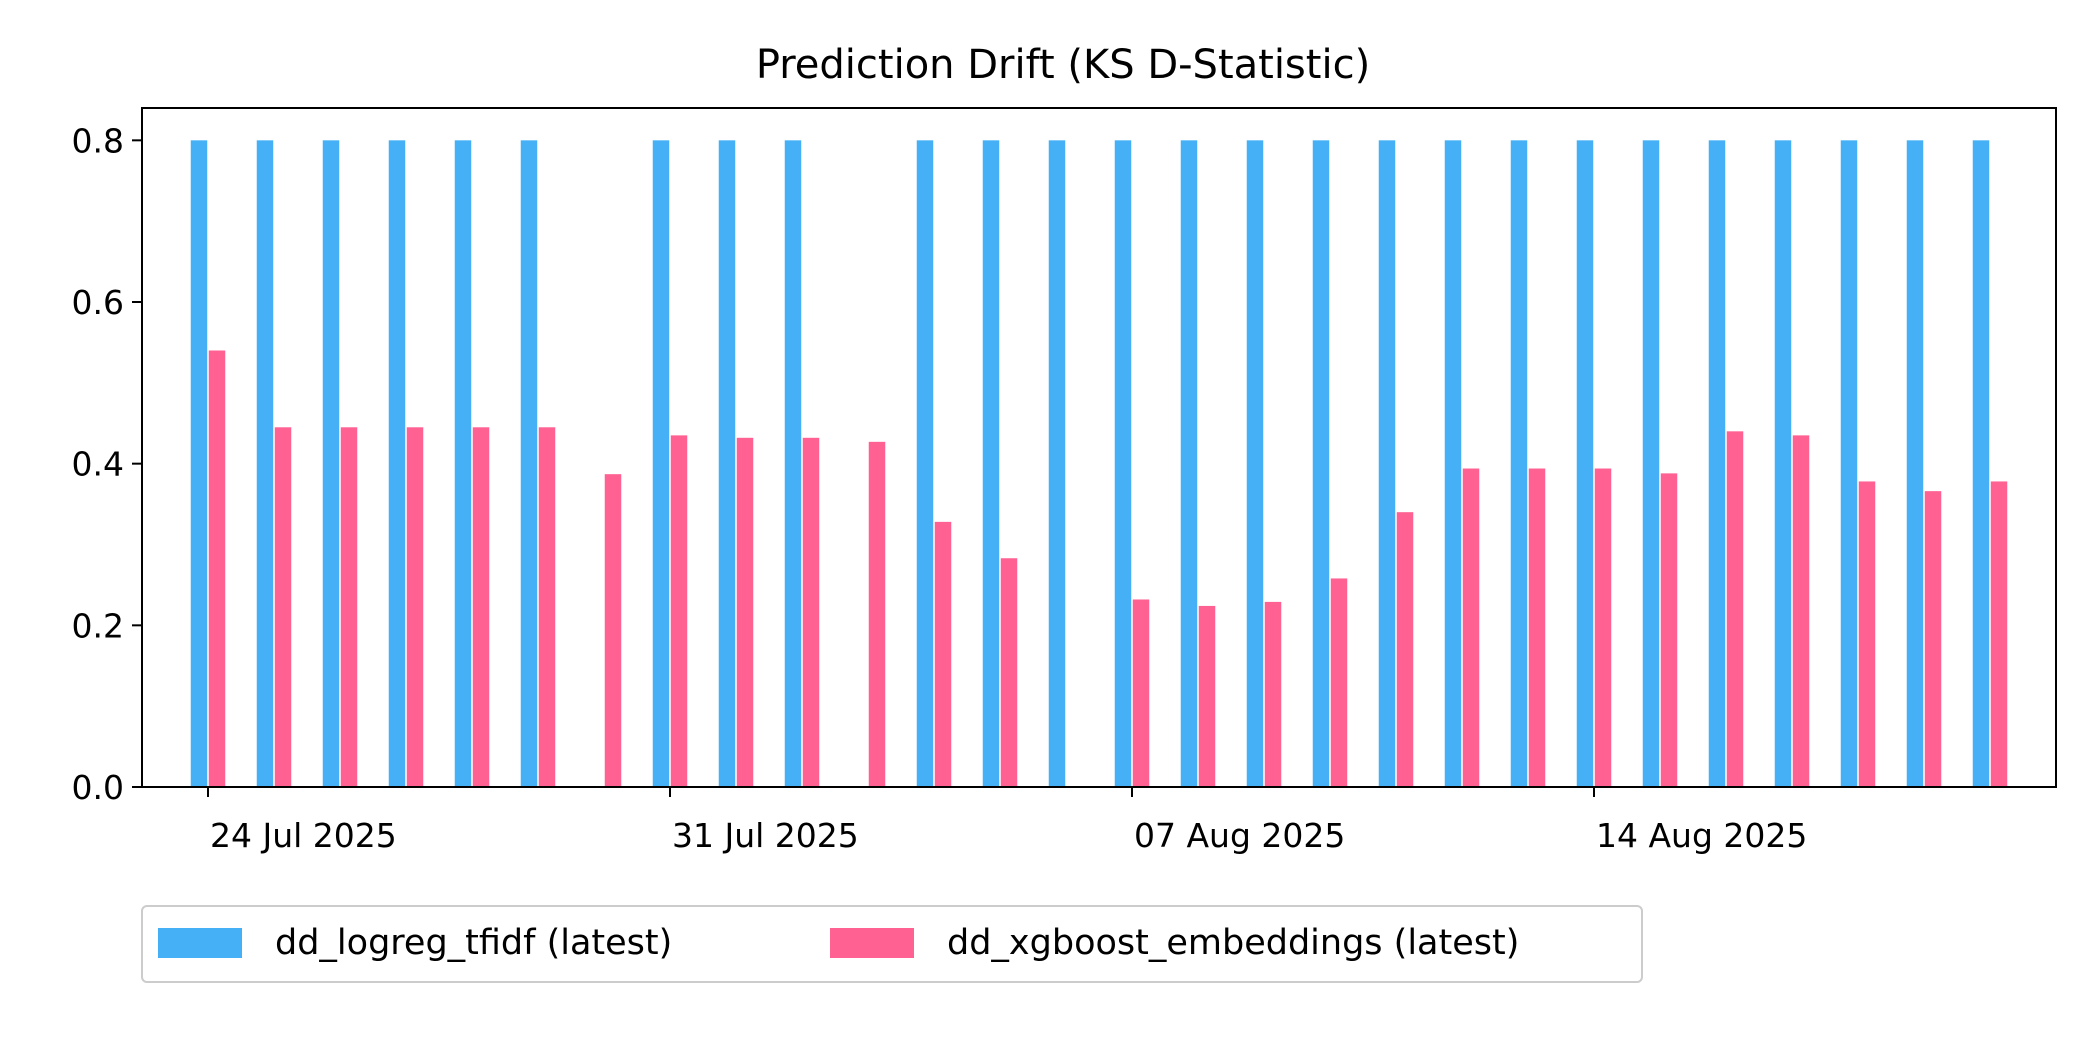 The width and height of the screenshot is (2100, 1050). What do you see at coordinates (1233, 943) in the screenshot?
I see `legend-label-xgboost: dd_xgboost_embeddings (latest)` at bounding box center [1233, 943].